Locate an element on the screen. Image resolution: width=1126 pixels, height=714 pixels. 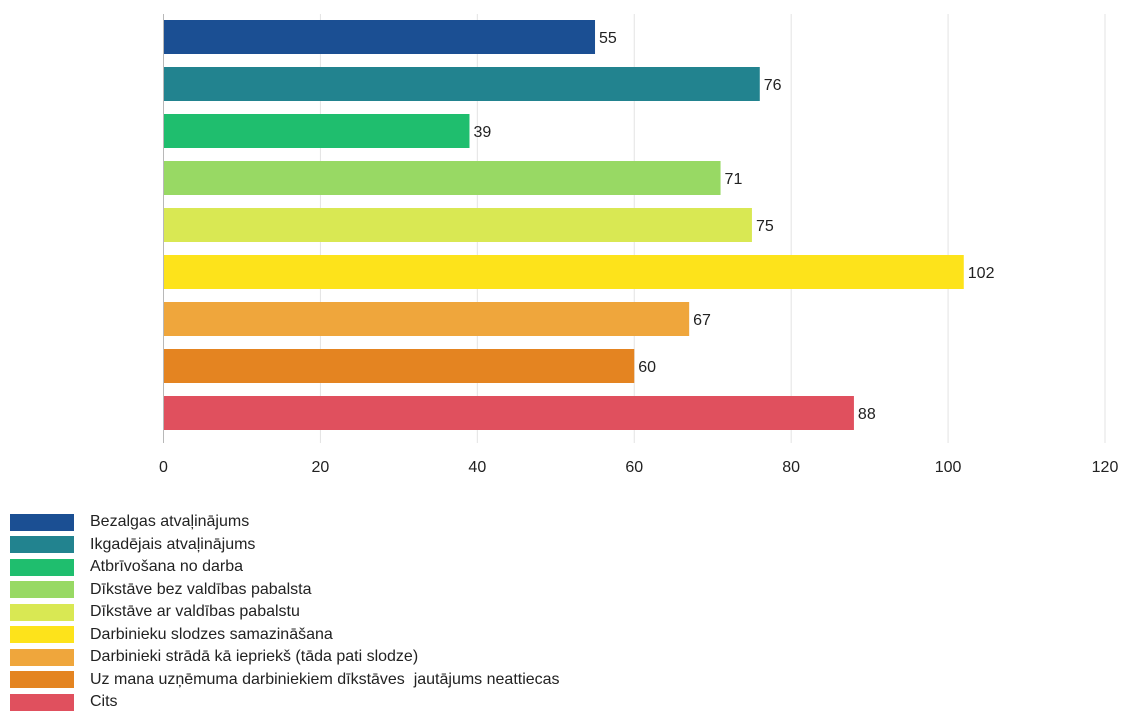
x-tick-label: 20 is located at coordinates (321, 467).